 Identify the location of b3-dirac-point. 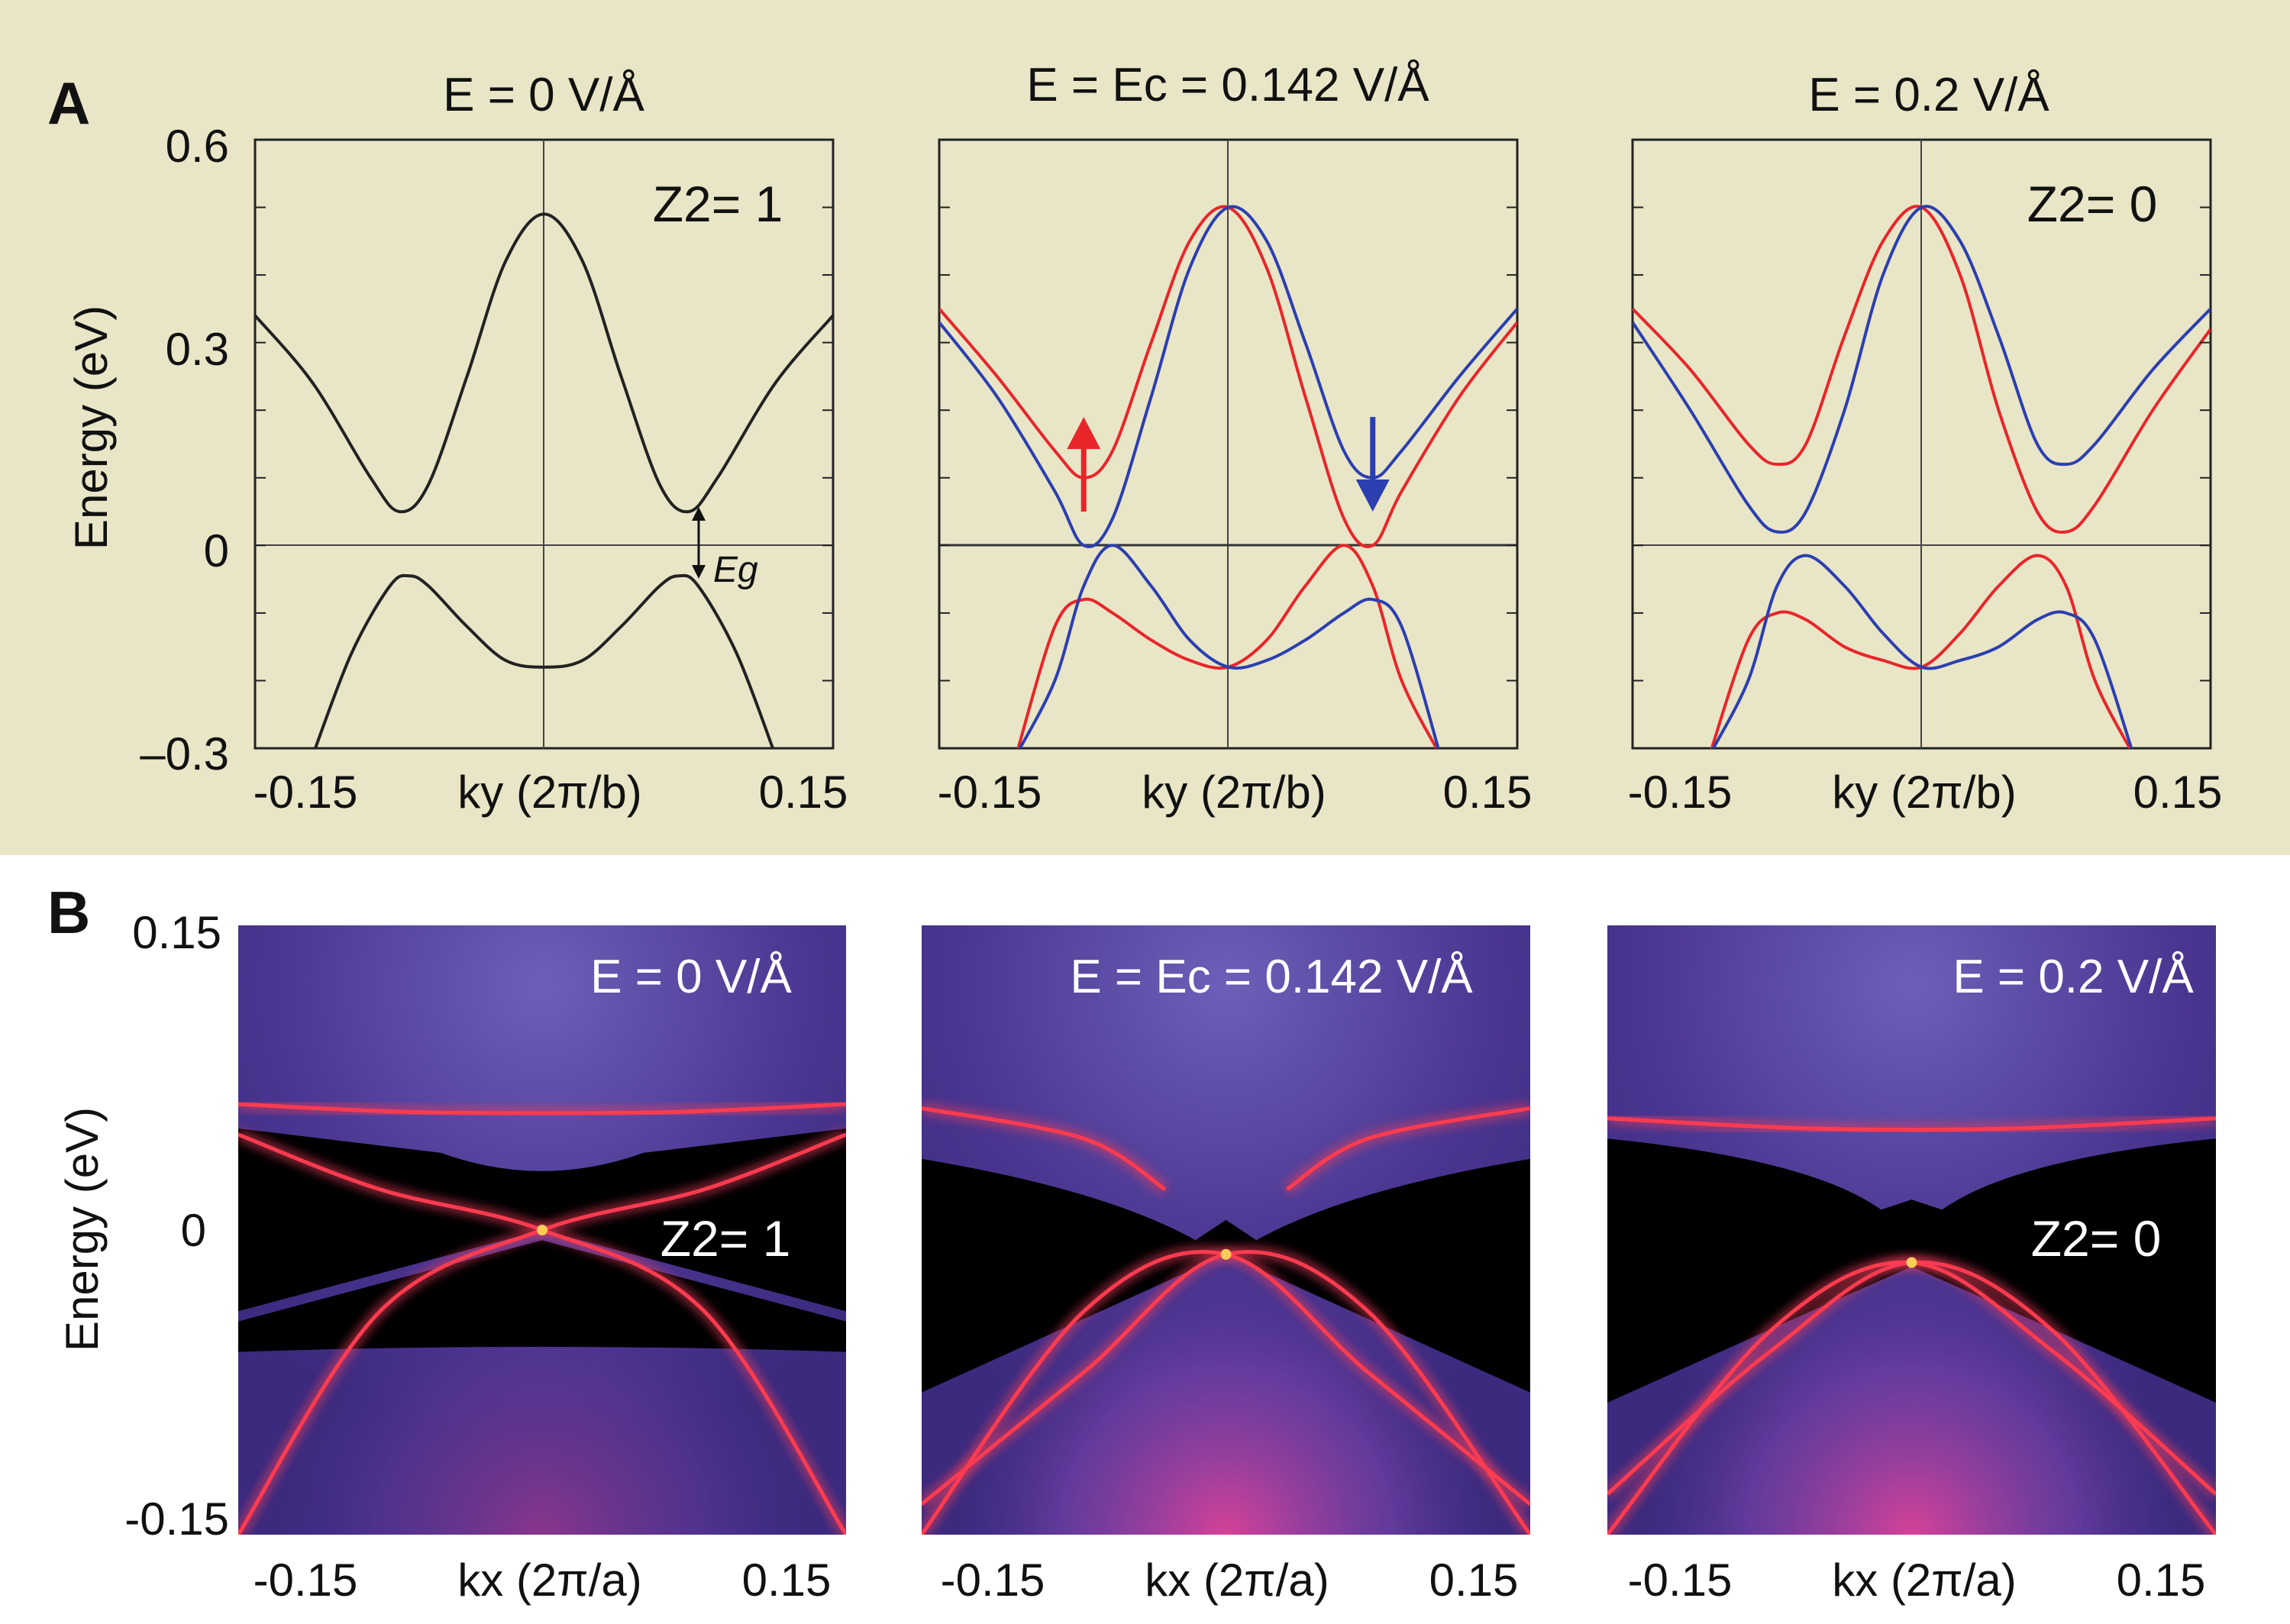
(1911, 1262).